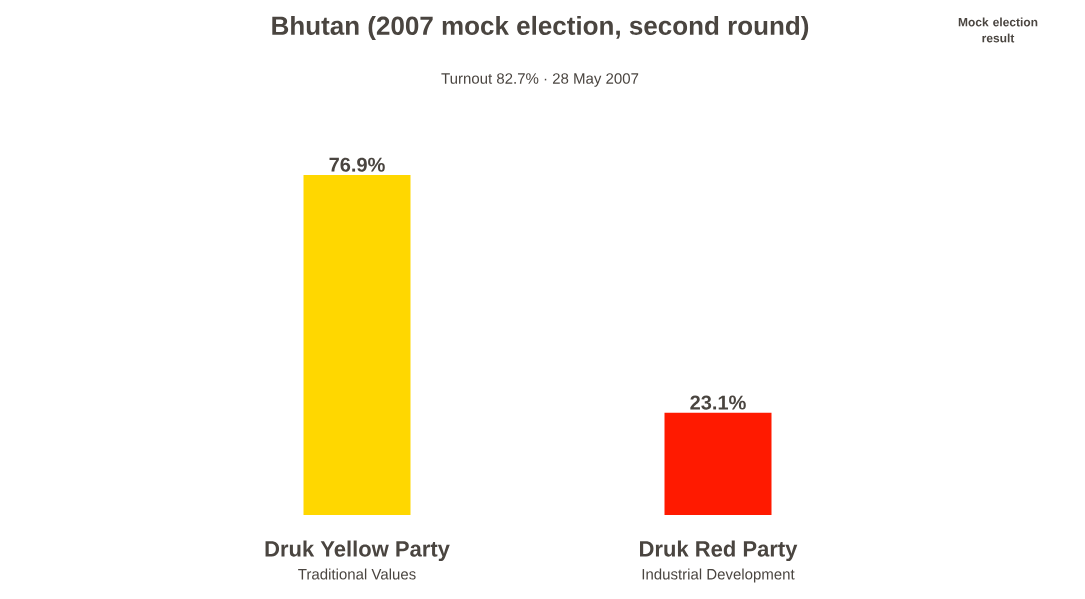 Image resolution: width=1085 pixels, height=599 pixels. I want to click on data-label: 76.9%, so click(357, 164).